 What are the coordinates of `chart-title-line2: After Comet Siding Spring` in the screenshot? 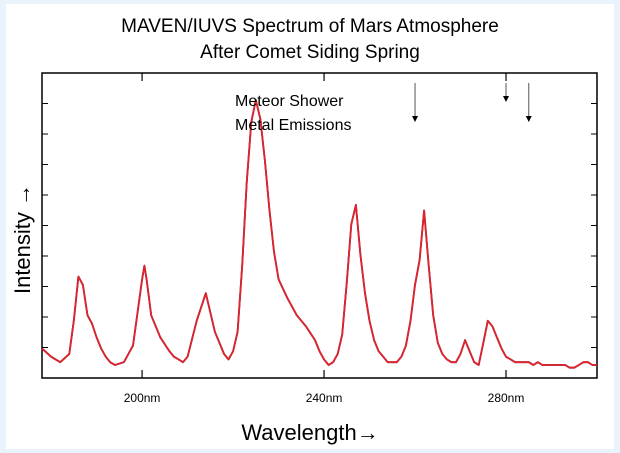 It's located at (310, 52).